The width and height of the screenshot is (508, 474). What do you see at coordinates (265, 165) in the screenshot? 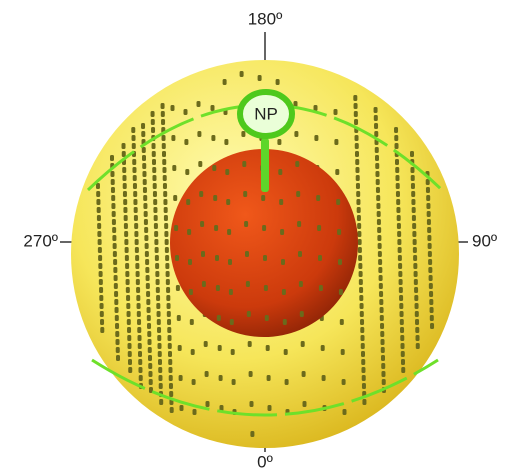
I see `pole-stick` at bounding box center [265, 165].